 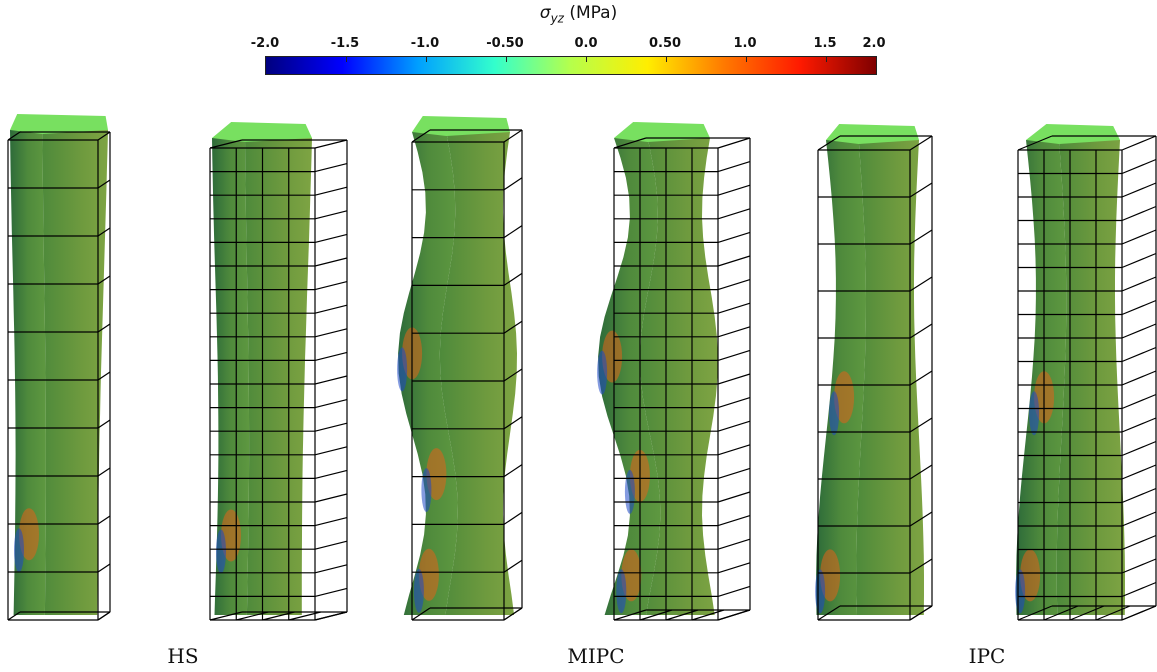 What do you see at coordinates (825, 43) in the screenshot?
I see `tick-label: 1.5` at bounding box center [825, 43].